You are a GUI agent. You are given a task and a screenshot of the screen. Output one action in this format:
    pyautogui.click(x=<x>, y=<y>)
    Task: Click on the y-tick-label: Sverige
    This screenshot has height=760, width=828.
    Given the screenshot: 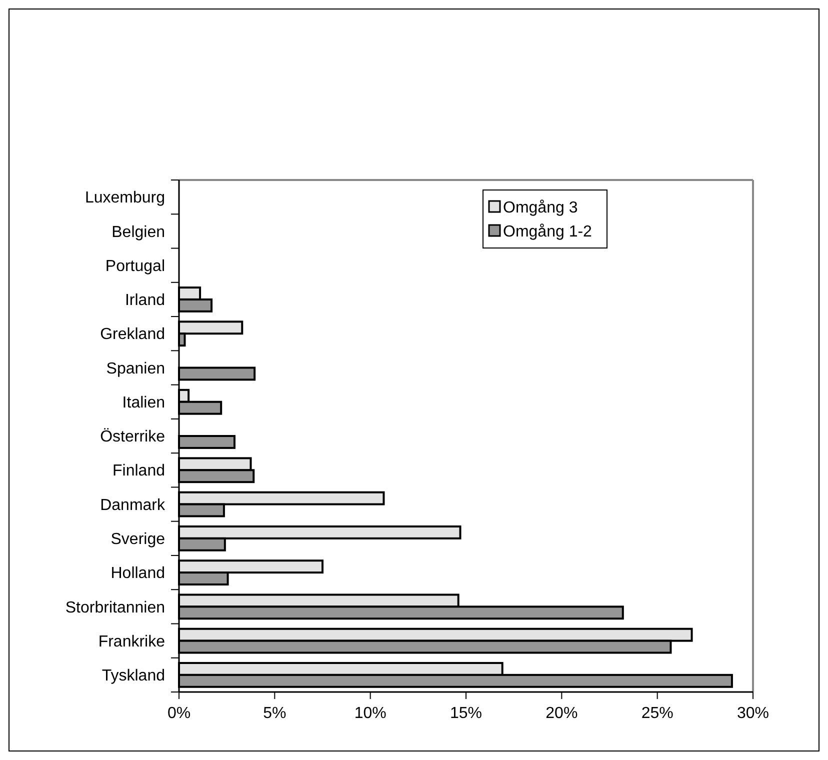 What is the action you would take?
    pyautogui.click(x=138, y=539)
    